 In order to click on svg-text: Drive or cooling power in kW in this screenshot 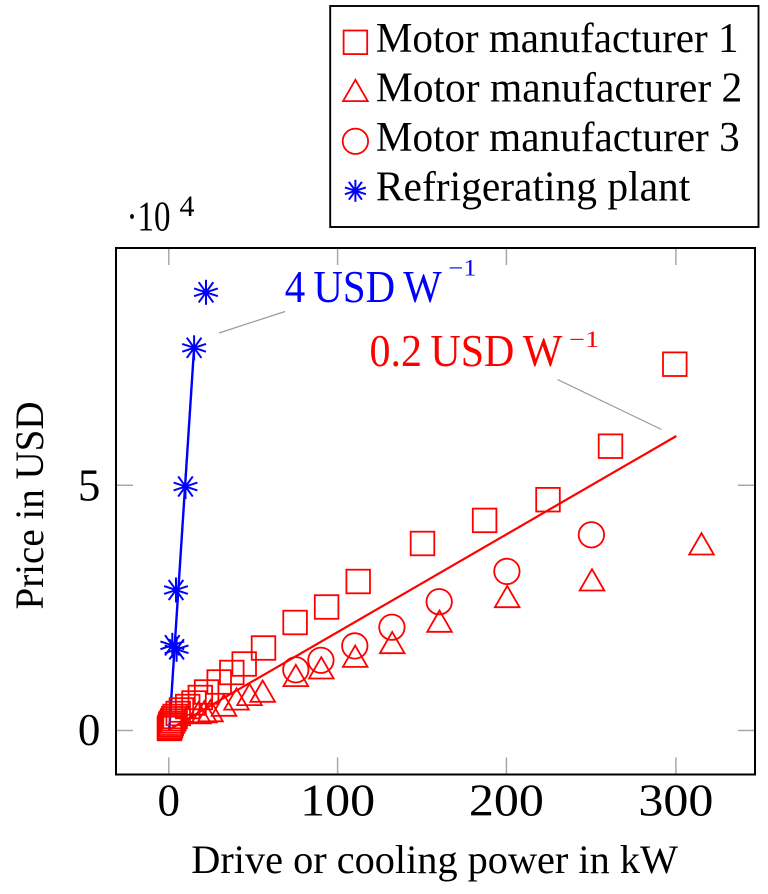, I will do `click(434, 859)`.